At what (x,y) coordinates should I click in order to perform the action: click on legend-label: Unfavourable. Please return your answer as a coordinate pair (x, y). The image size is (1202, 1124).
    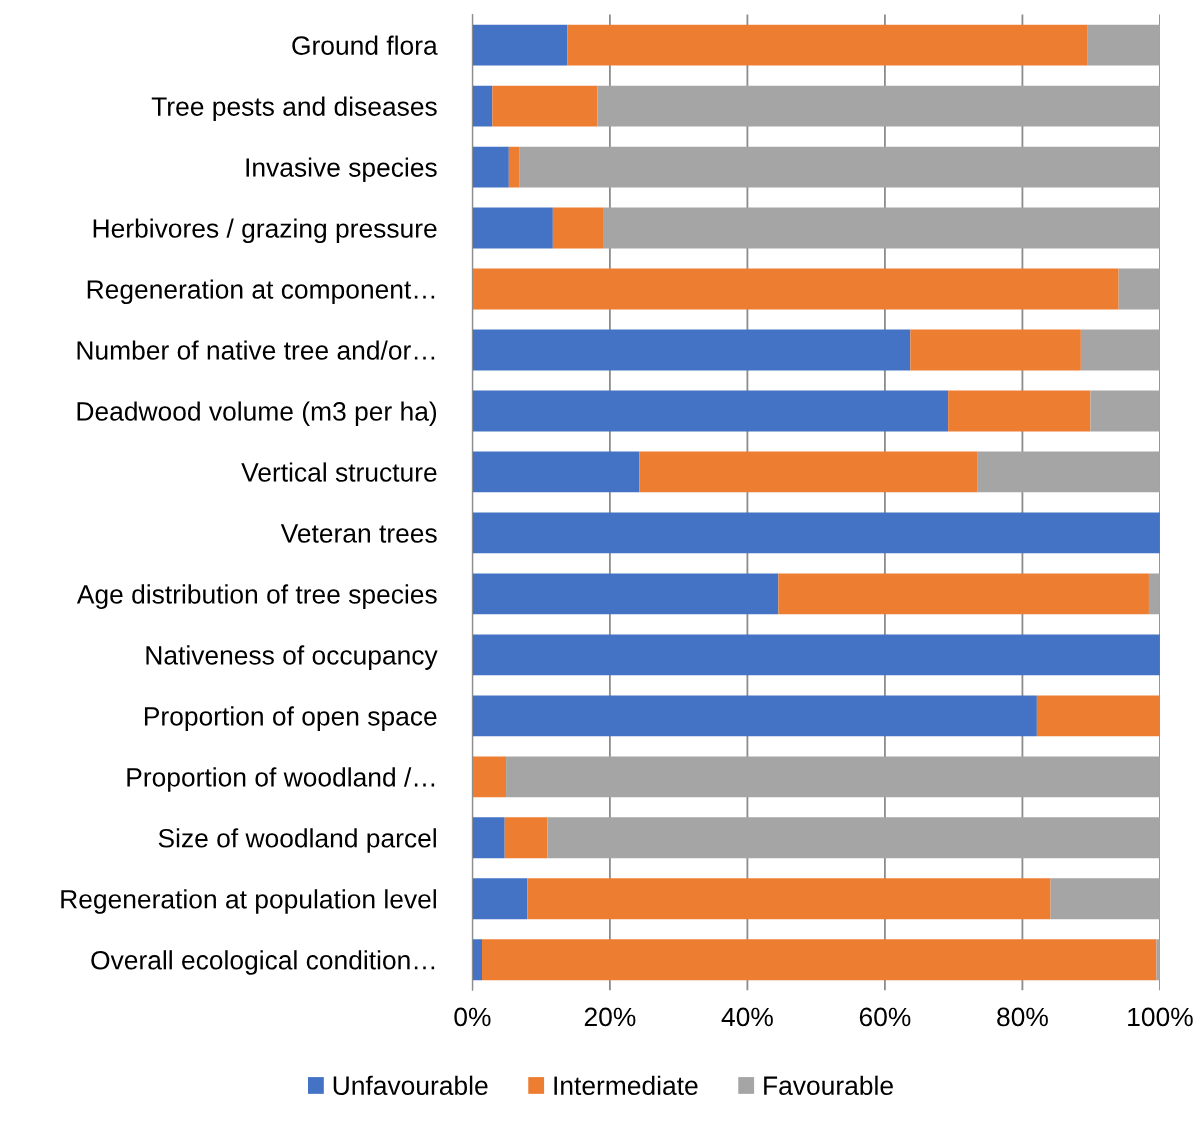
    Looking at the image, I should click on (410, 1085).